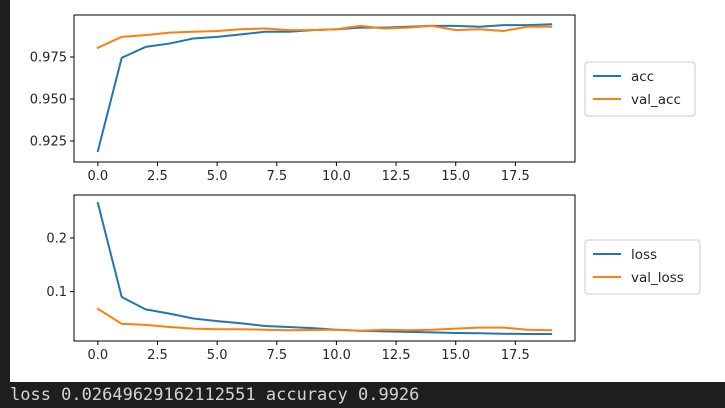 Image resolution: width=725 pixels, height=408 pixels. I want to click on y-tick-label: 0.1, so click(56, 292).